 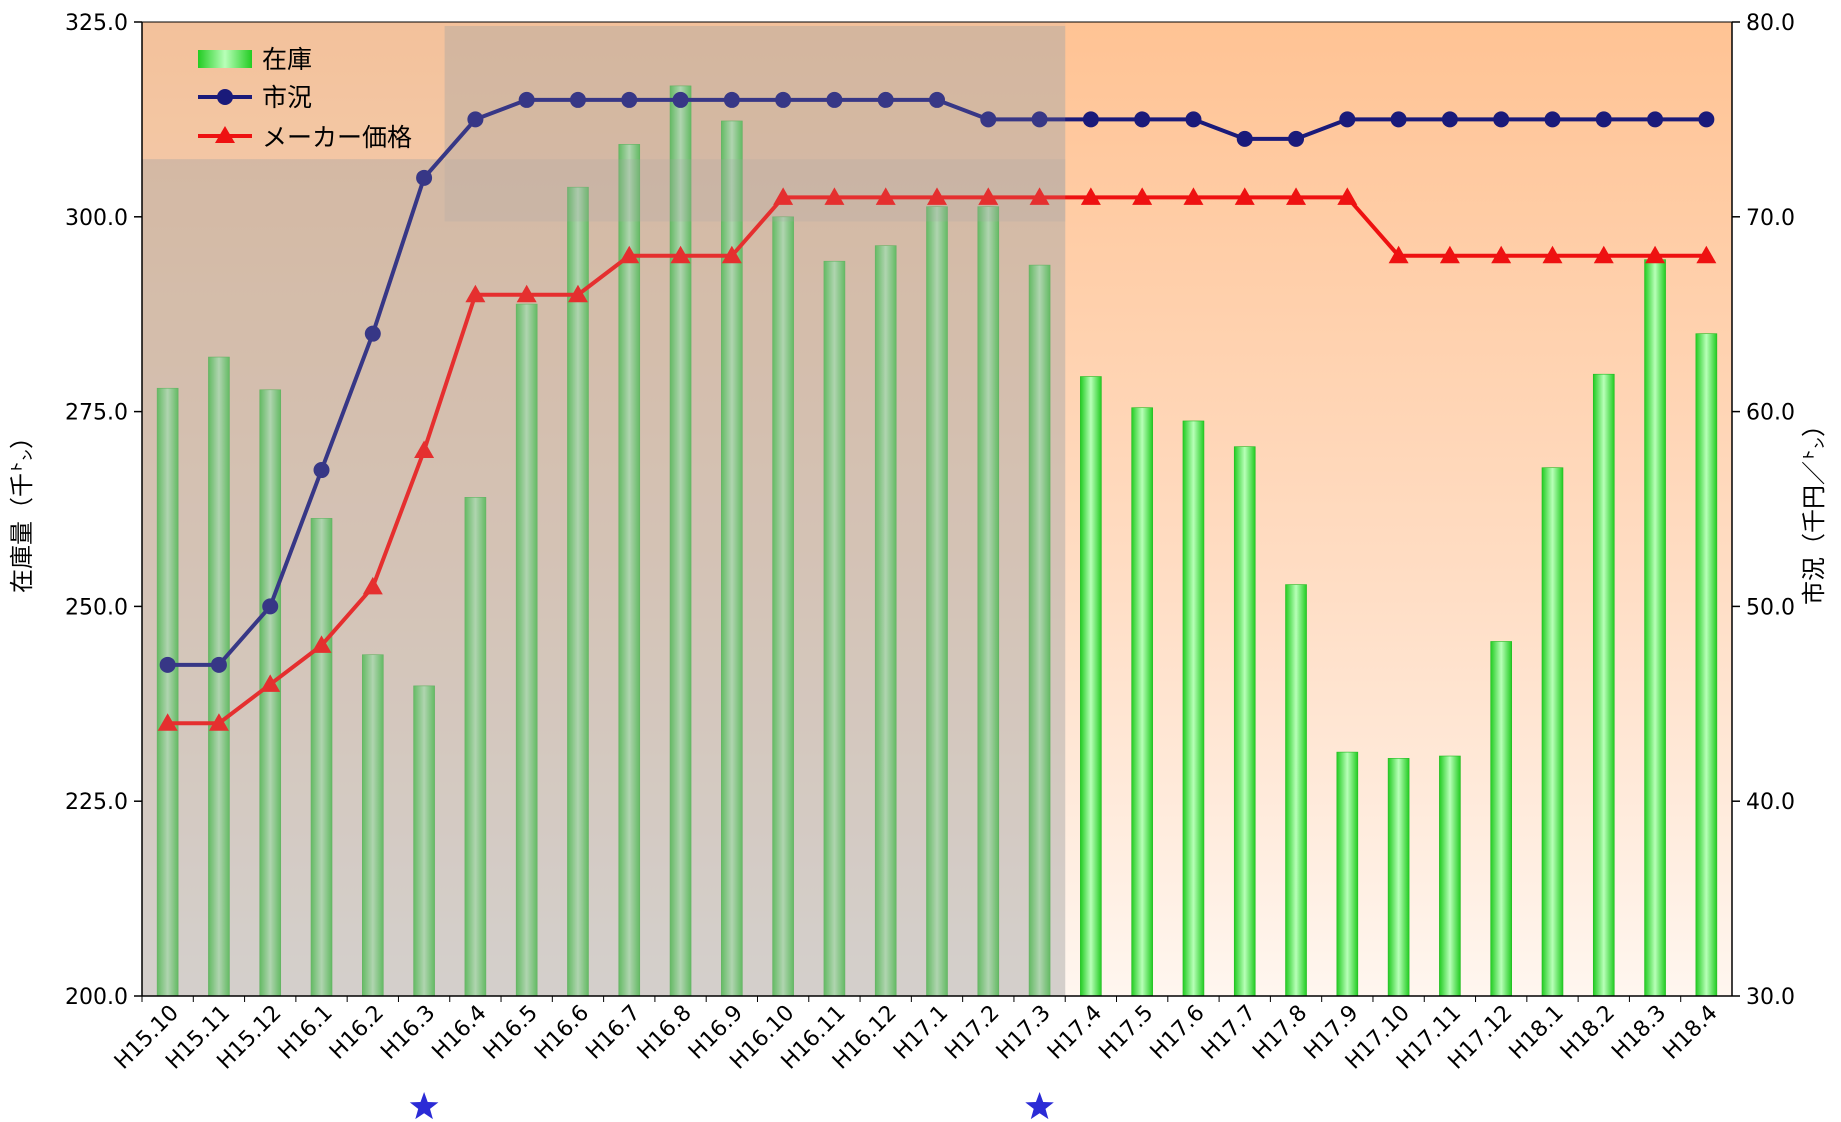 What do you see at coordinates (1770, 23) in the screenshot?
I see `right-tick-label: 80.0` at bounding box center [1770, 23].